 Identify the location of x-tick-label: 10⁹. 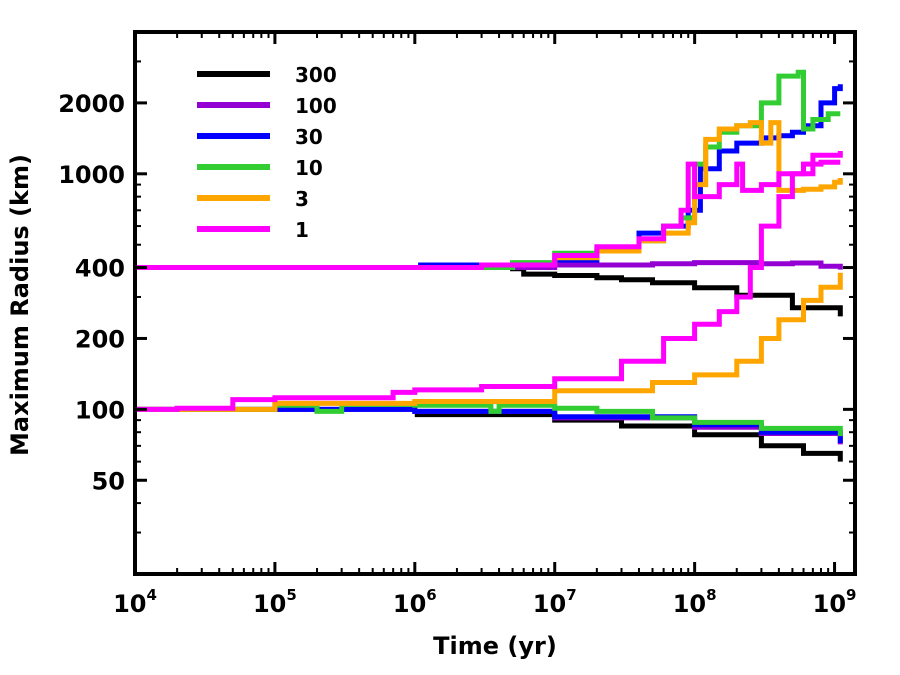
(835, 602).